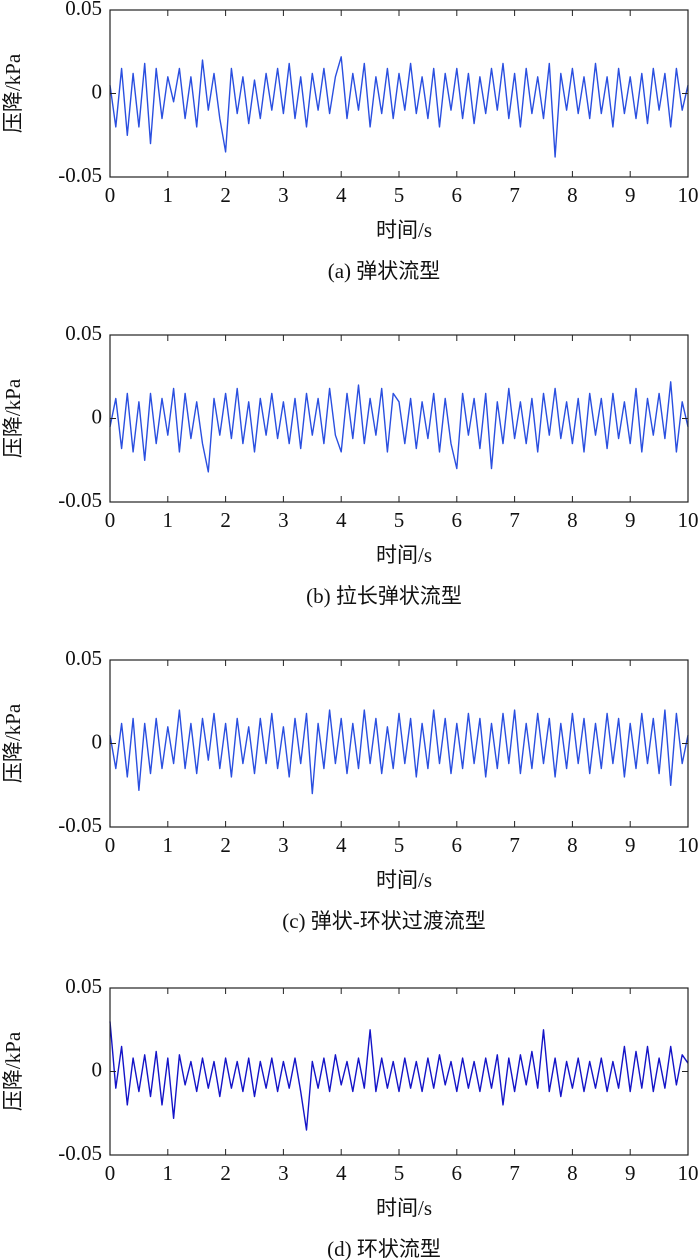 The width and height of the screenshot is (700, 1260). What do you see at coordinates (384, 921) in the screenshot?
I see `caption: (c) 弹状-环状过渡流型` at bounding box center [384, 921].